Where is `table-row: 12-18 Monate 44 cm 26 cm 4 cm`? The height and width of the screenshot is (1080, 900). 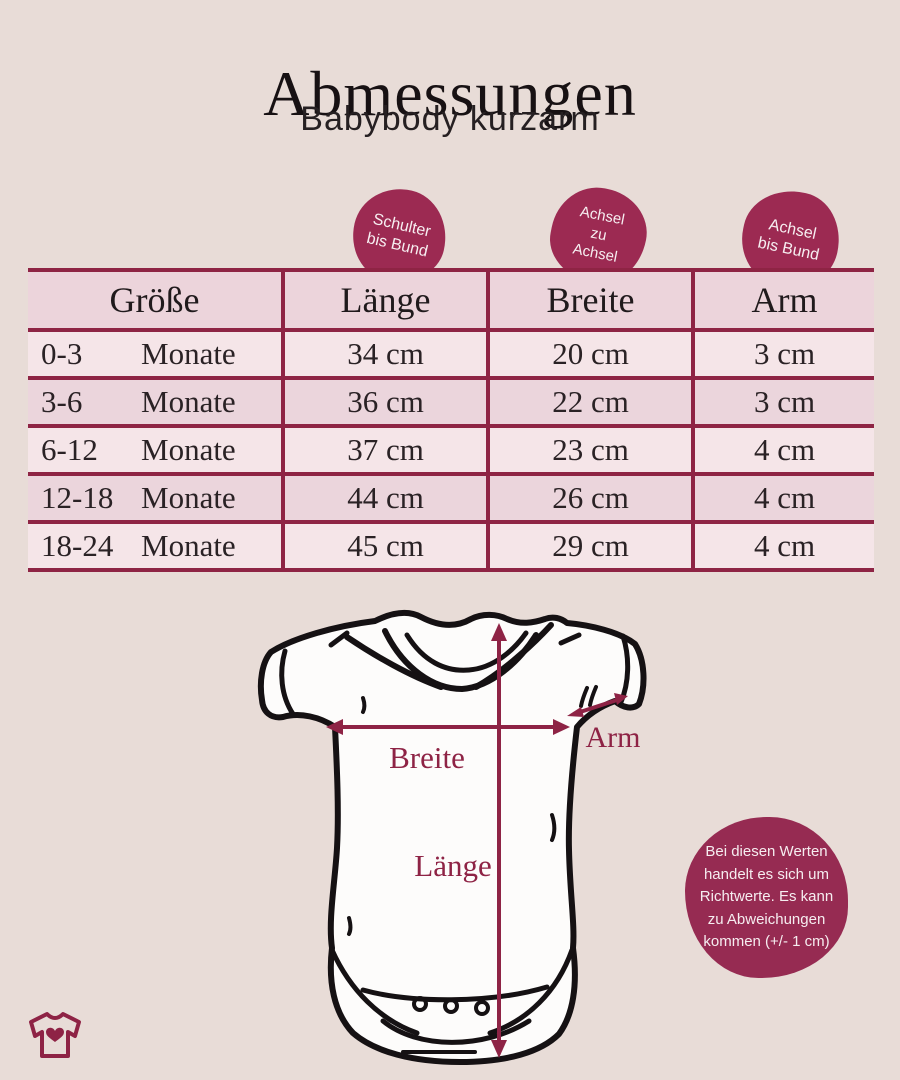
table-row: 12-18 Monate 44 cm 26 cm 4 cm is located at coordinates (451, 496).